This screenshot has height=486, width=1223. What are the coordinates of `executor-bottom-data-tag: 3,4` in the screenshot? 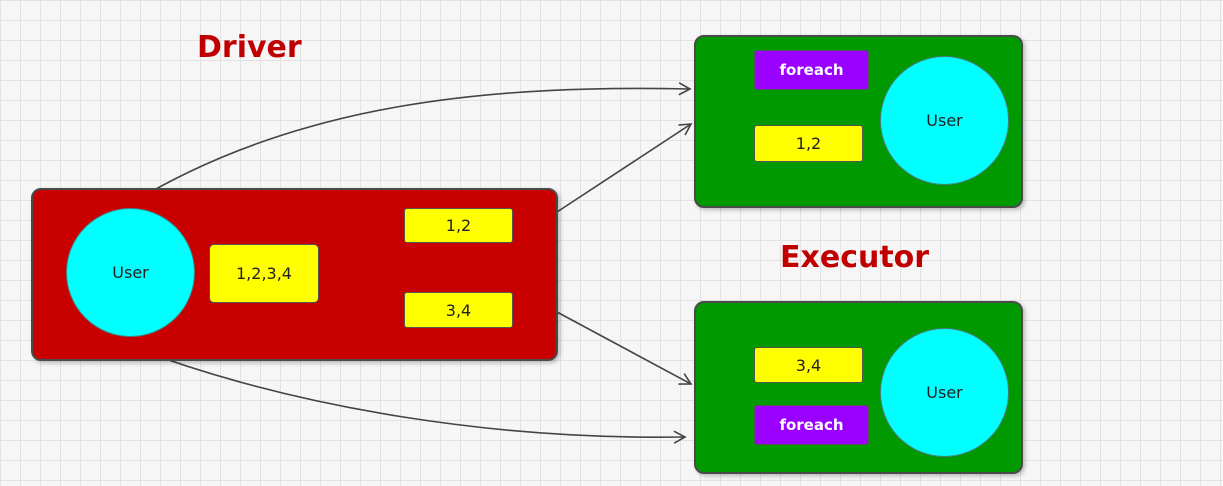 It's located at (808, 365).